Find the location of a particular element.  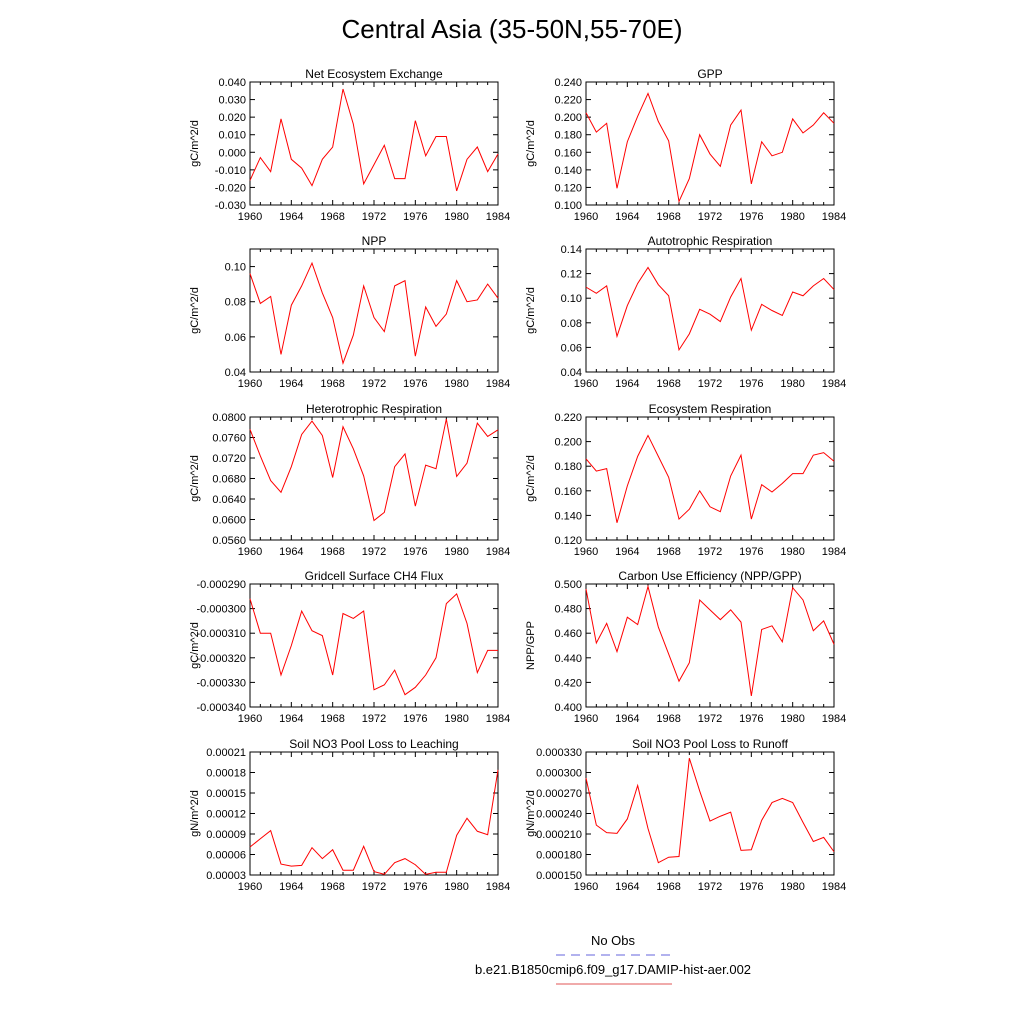

y-tick-label: 0.020 is located at coordinates (232, 118).